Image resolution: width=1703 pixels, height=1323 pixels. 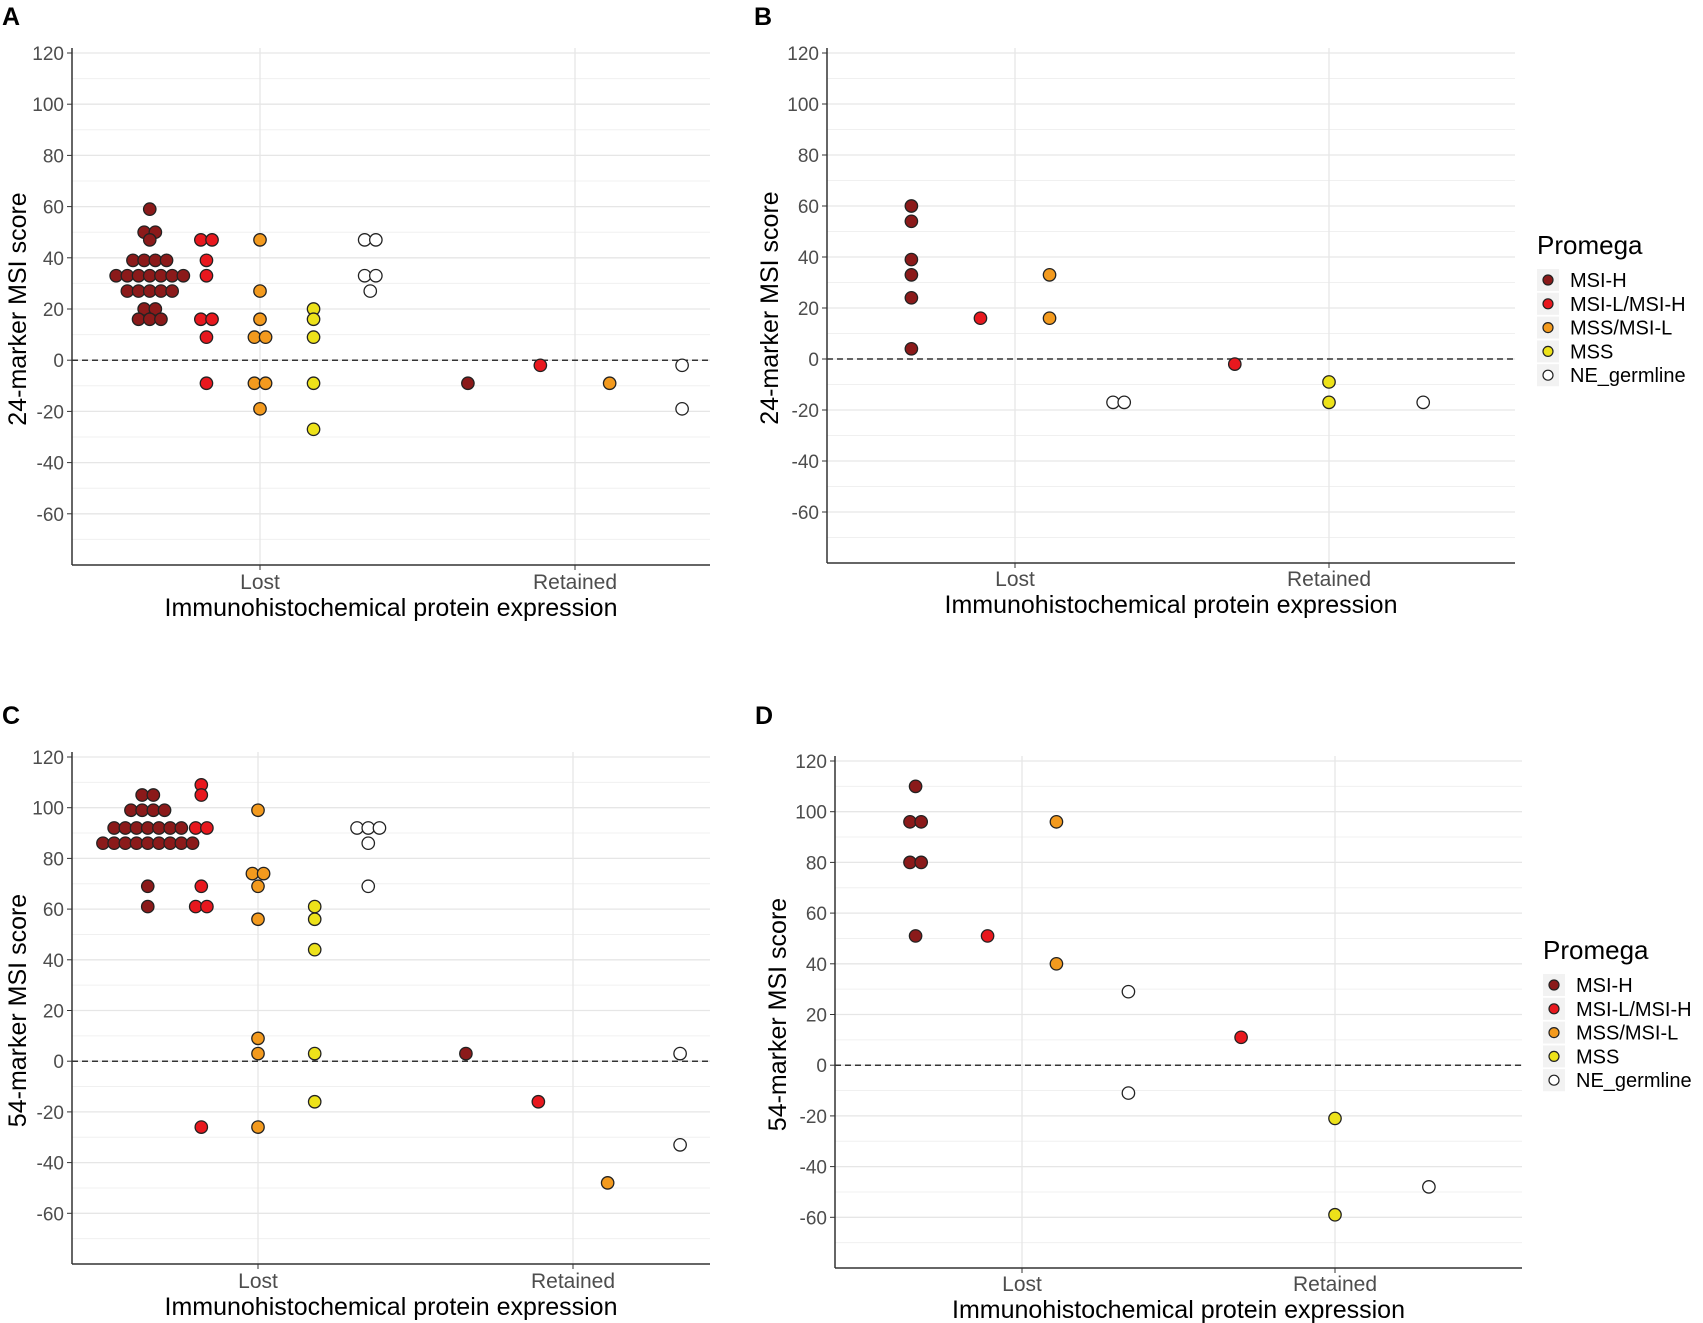 I want to click on x-axis-title: Immunohistochemical protein expression, so click(x=391, y=1307).